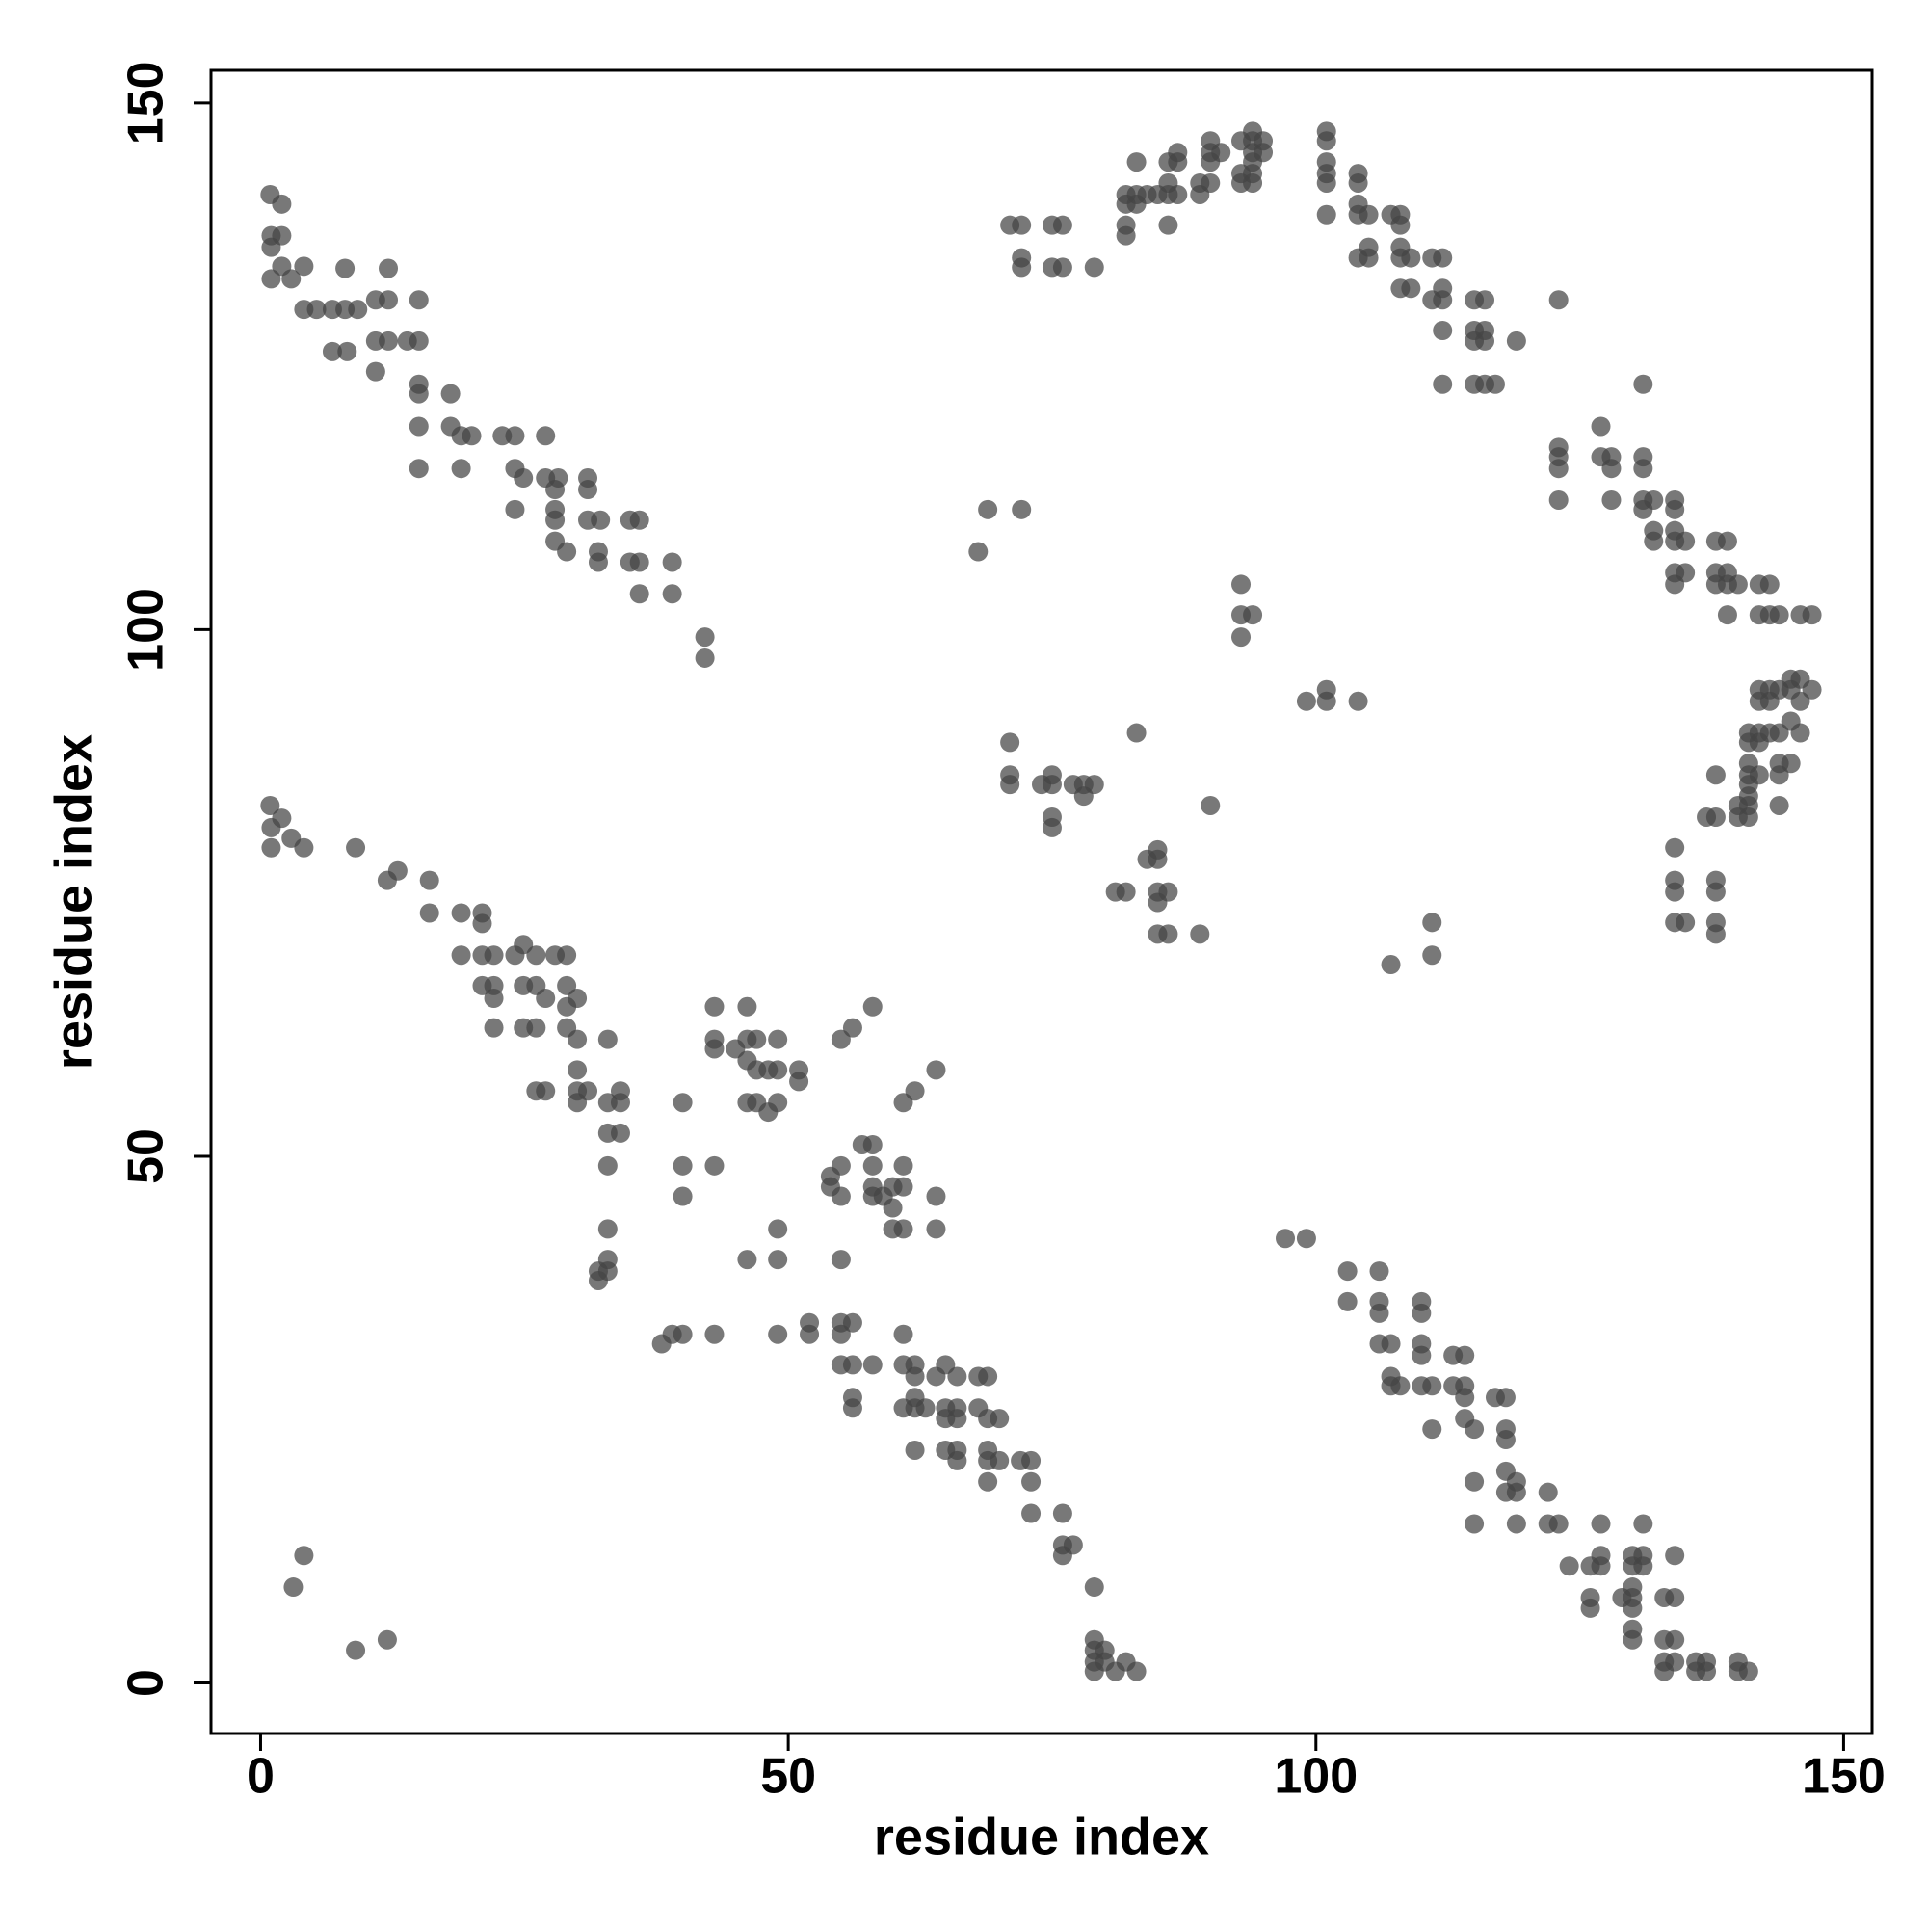 This screenshot has width=1927, height=1932. What do you see at coordinates (146, 1683) in the screenshot?
I see `y-tick-label: 0` at bounding box center [146, 1683].